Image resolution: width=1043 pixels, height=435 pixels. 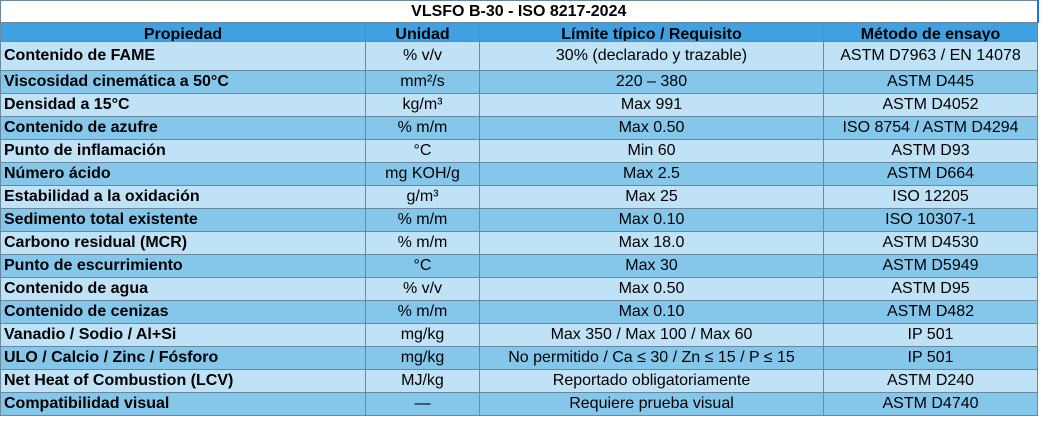 What do you see at coordinates (183, 312) in the screenshot?
I see `cell: Contenido de cenizas` at bounding box center [183, 312].